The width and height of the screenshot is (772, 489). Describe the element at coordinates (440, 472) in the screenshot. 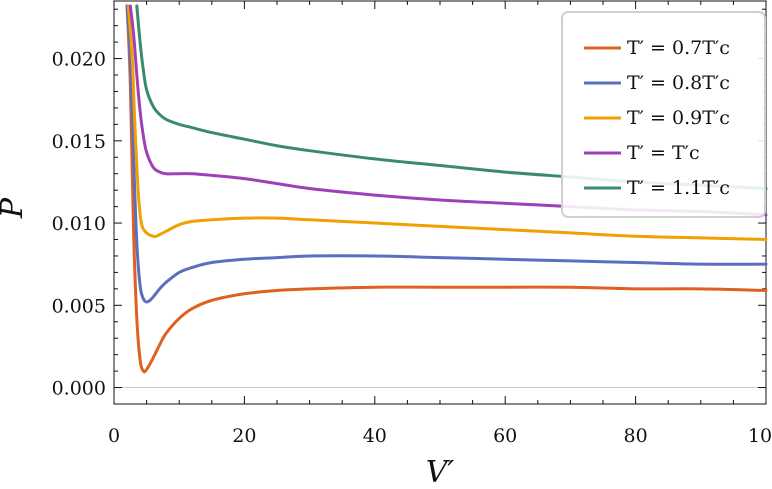

I see `x-axis-title: V′` at that location.